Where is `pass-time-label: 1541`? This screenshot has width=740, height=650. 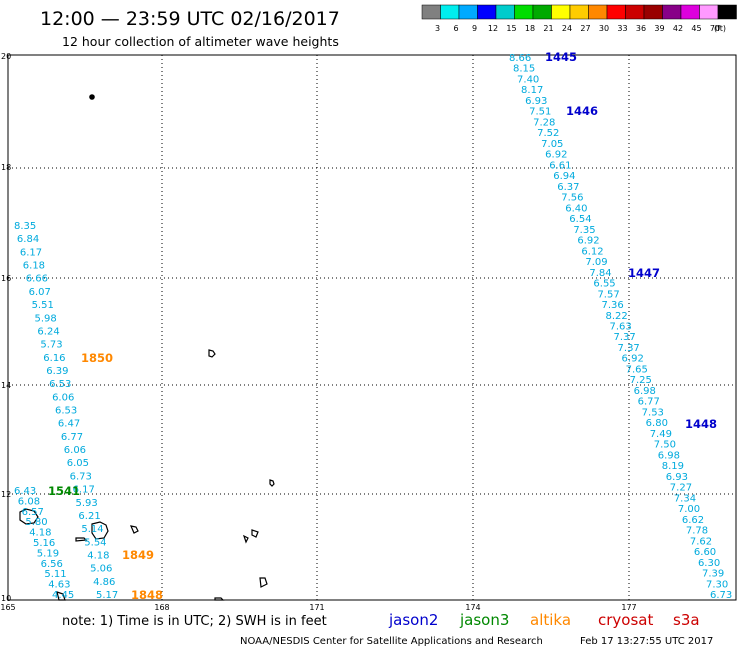
pass-time-label: 1541 is located at coordinates (64, 491).